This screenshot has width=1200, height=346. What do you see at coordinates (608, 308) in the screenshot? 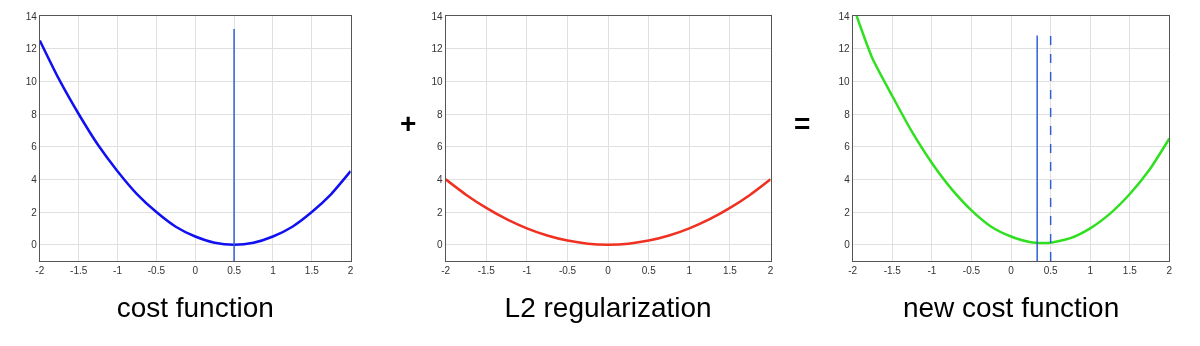
I see `x-axis-title: L2 regularization` at bounding box center [608, 308].